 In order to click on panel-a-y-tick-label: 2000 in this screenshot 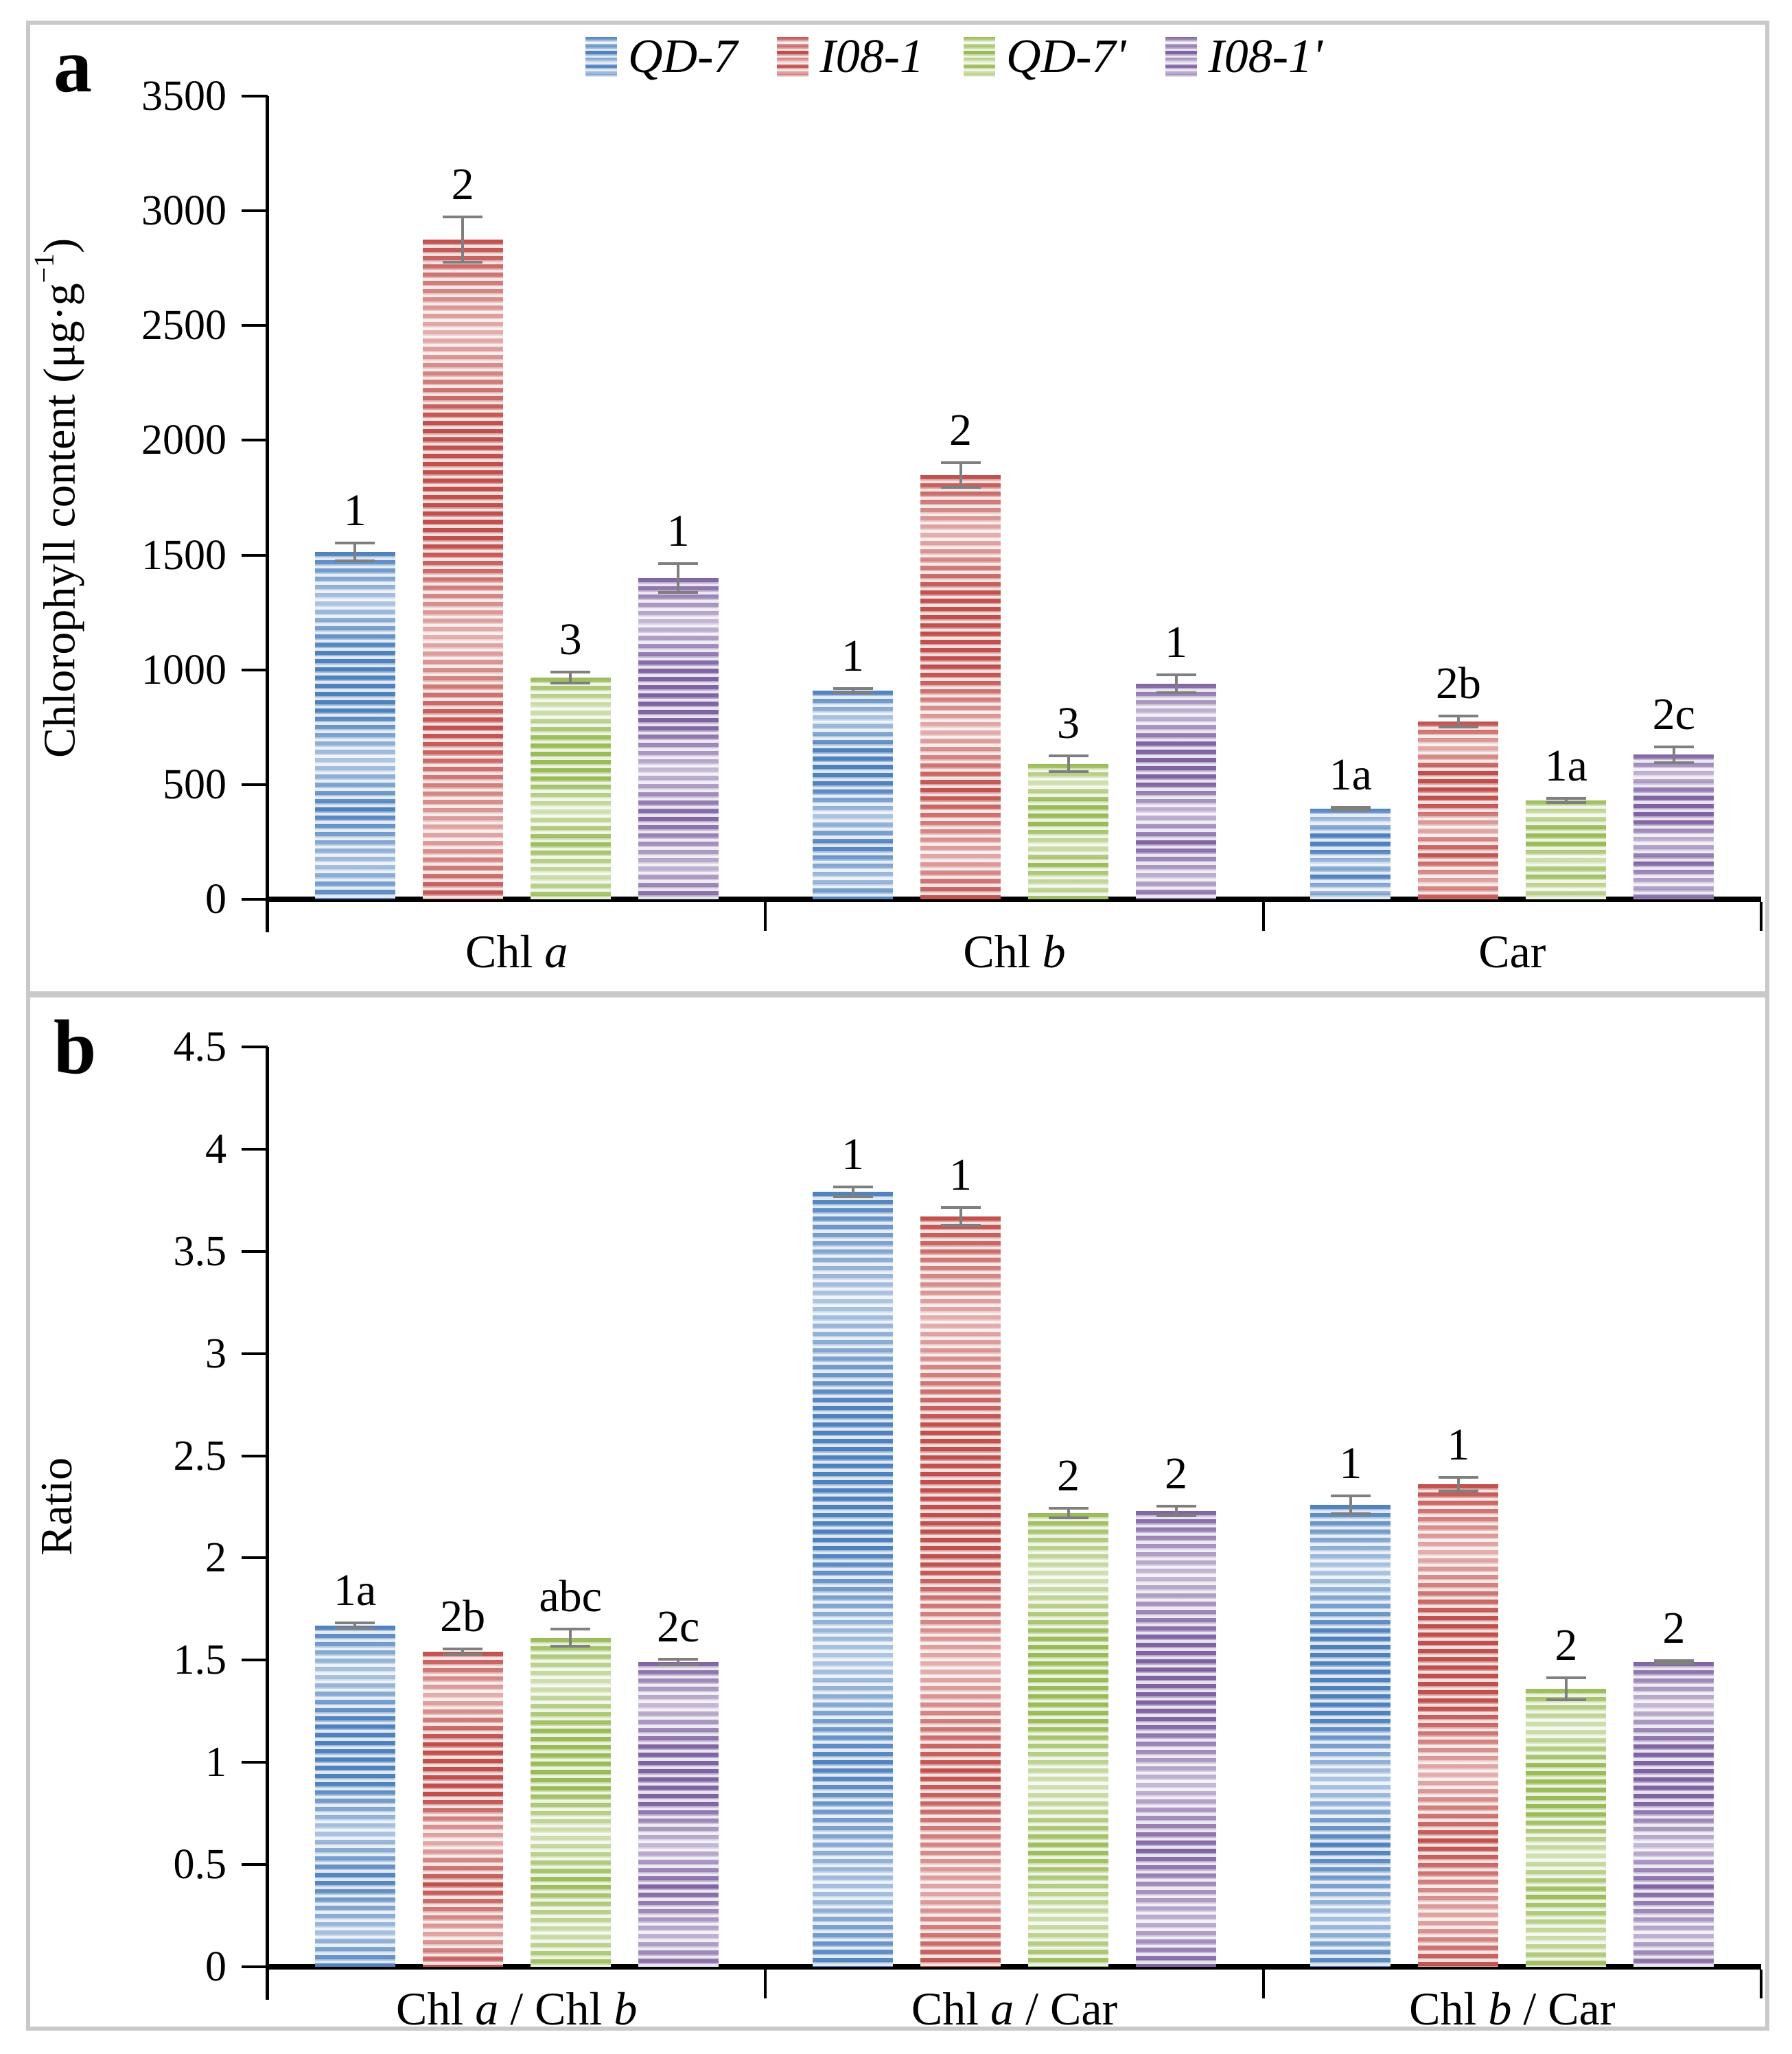, I will do `click(183, 441)`.